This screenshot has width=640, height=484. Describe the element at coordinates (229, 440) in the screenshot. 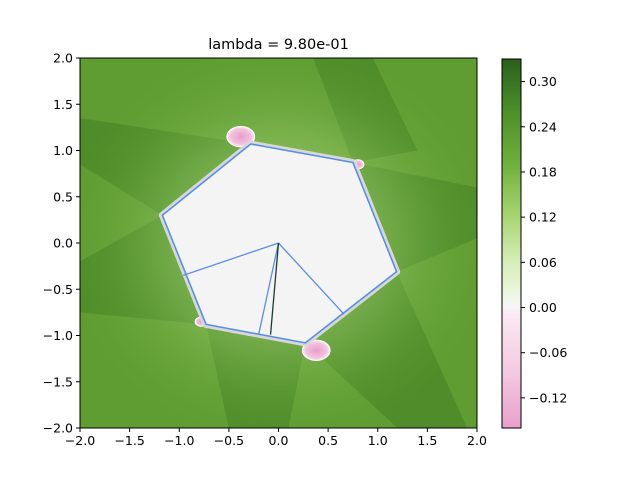

I see `x-tick-label: −0.5` at that location.